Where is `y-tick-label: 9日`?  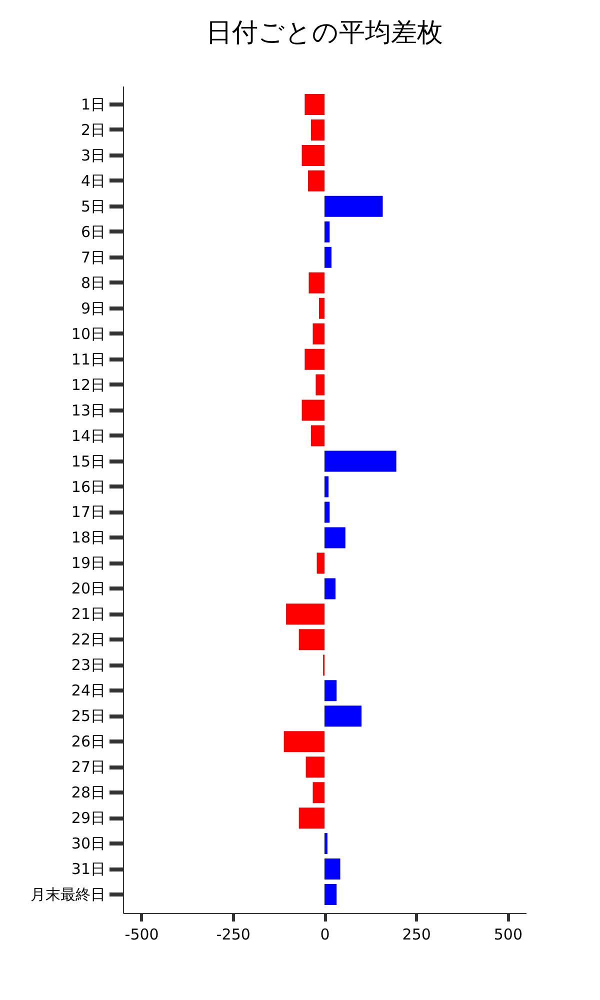 y-tick-label: 9日 is located at coordinates (93, 308).